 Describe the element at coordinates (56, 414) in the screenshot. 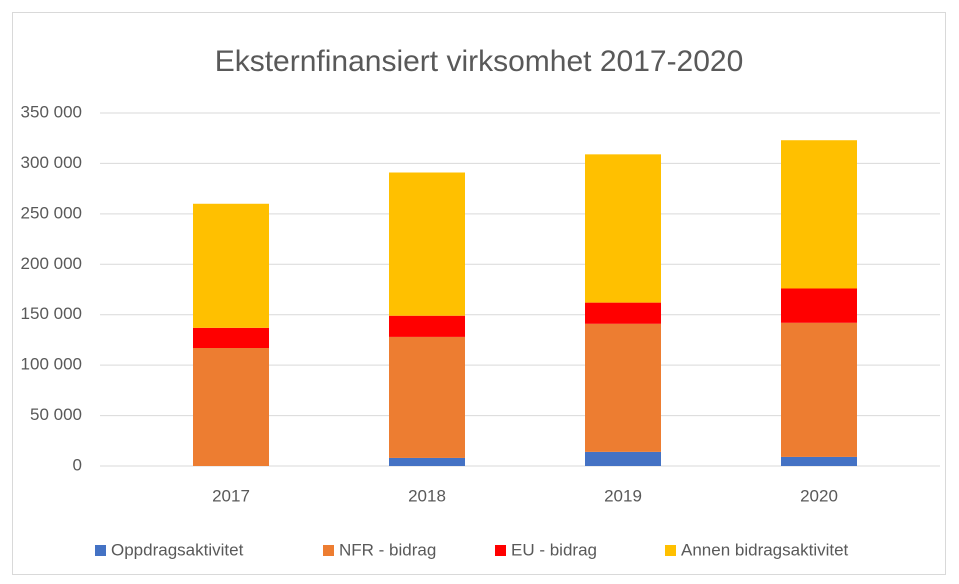

I see `y-tick-label: 50 000` at that location.